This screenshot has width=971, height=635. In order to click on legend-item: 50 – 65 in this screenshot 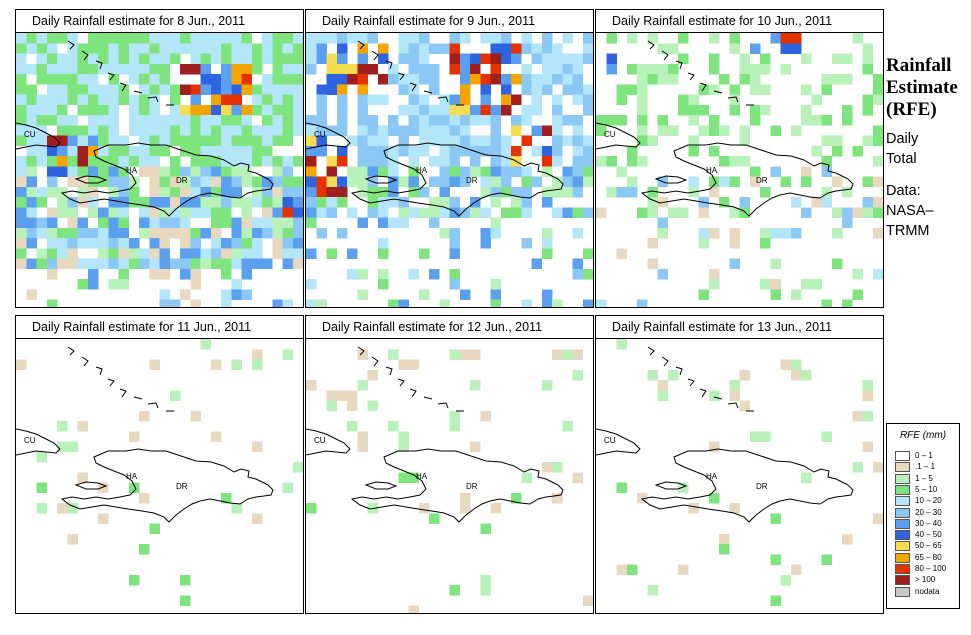, I will do `click(926, 546)`.